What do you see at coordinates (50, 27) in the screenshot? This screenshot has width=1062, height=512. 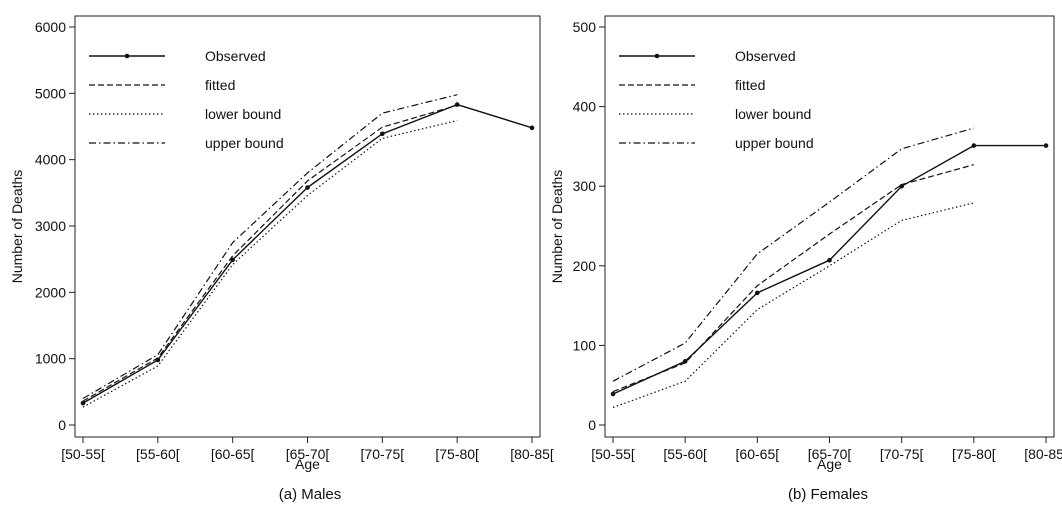 I see `y-tick-label: 6000` at bounding box center [50, 27].